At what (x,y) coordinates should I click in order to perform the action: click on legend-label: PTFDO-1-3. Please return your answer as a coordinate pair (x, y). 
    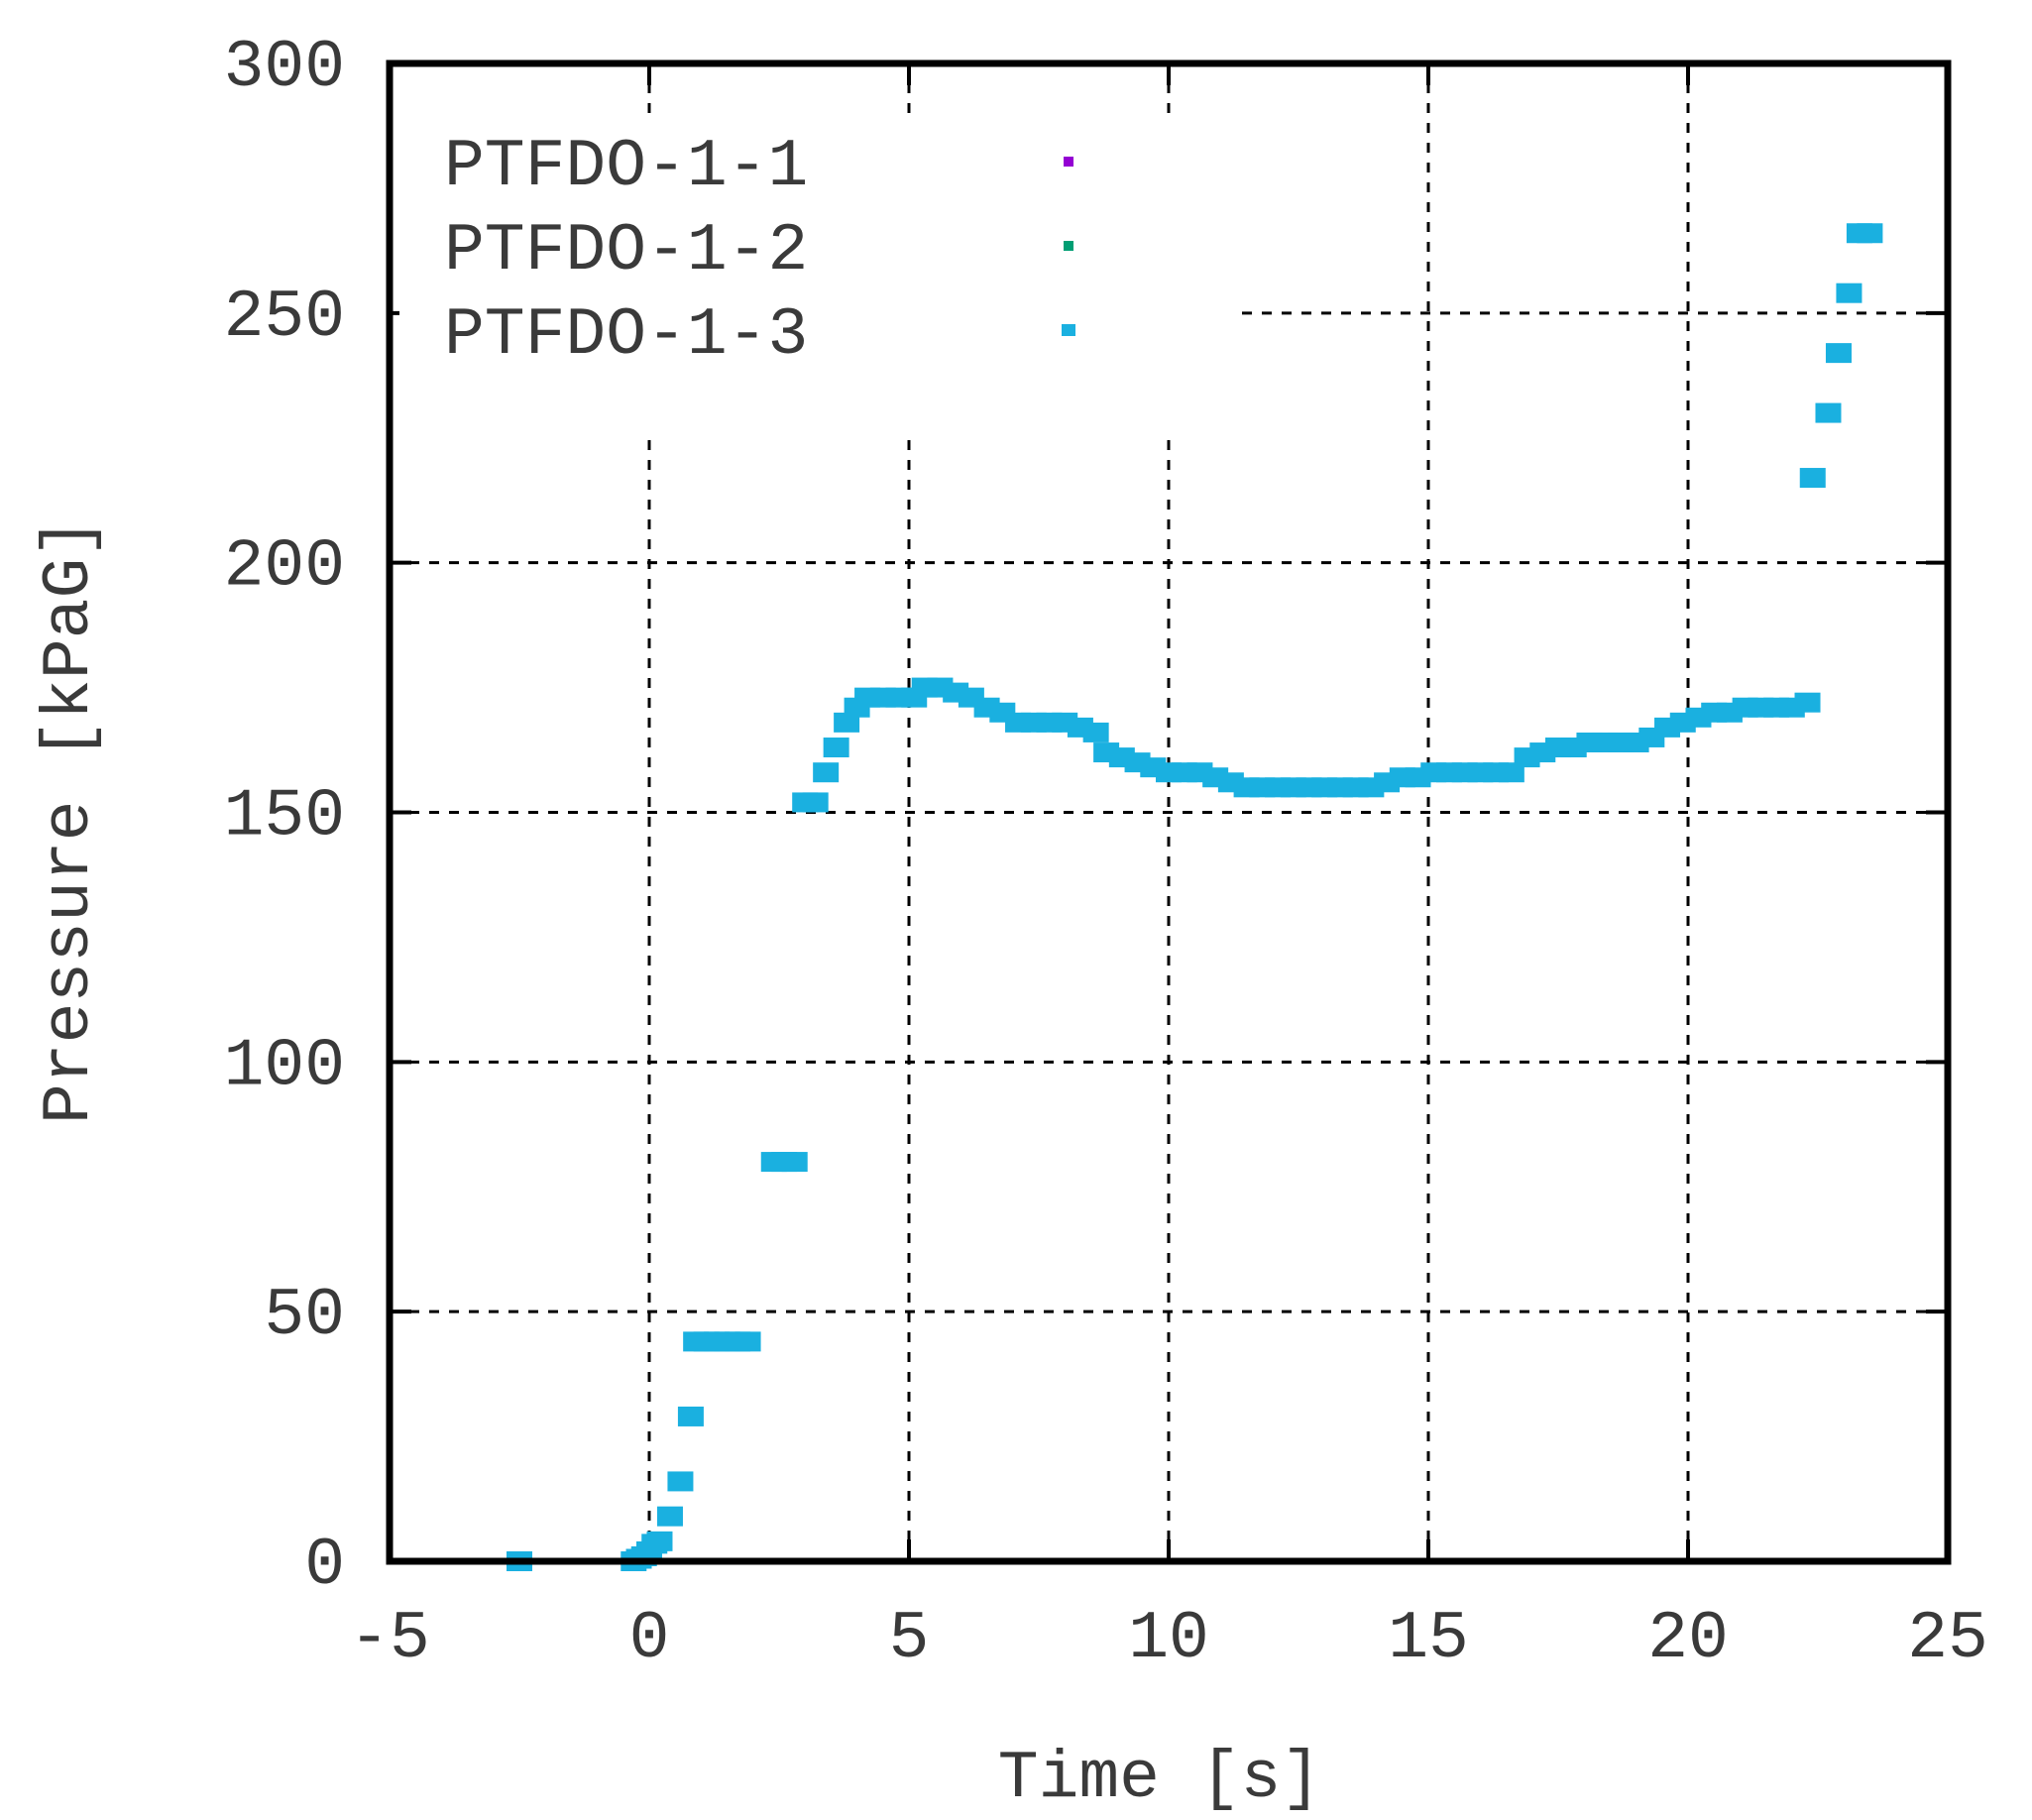
    Looking at the image, I should click on (626, 335).